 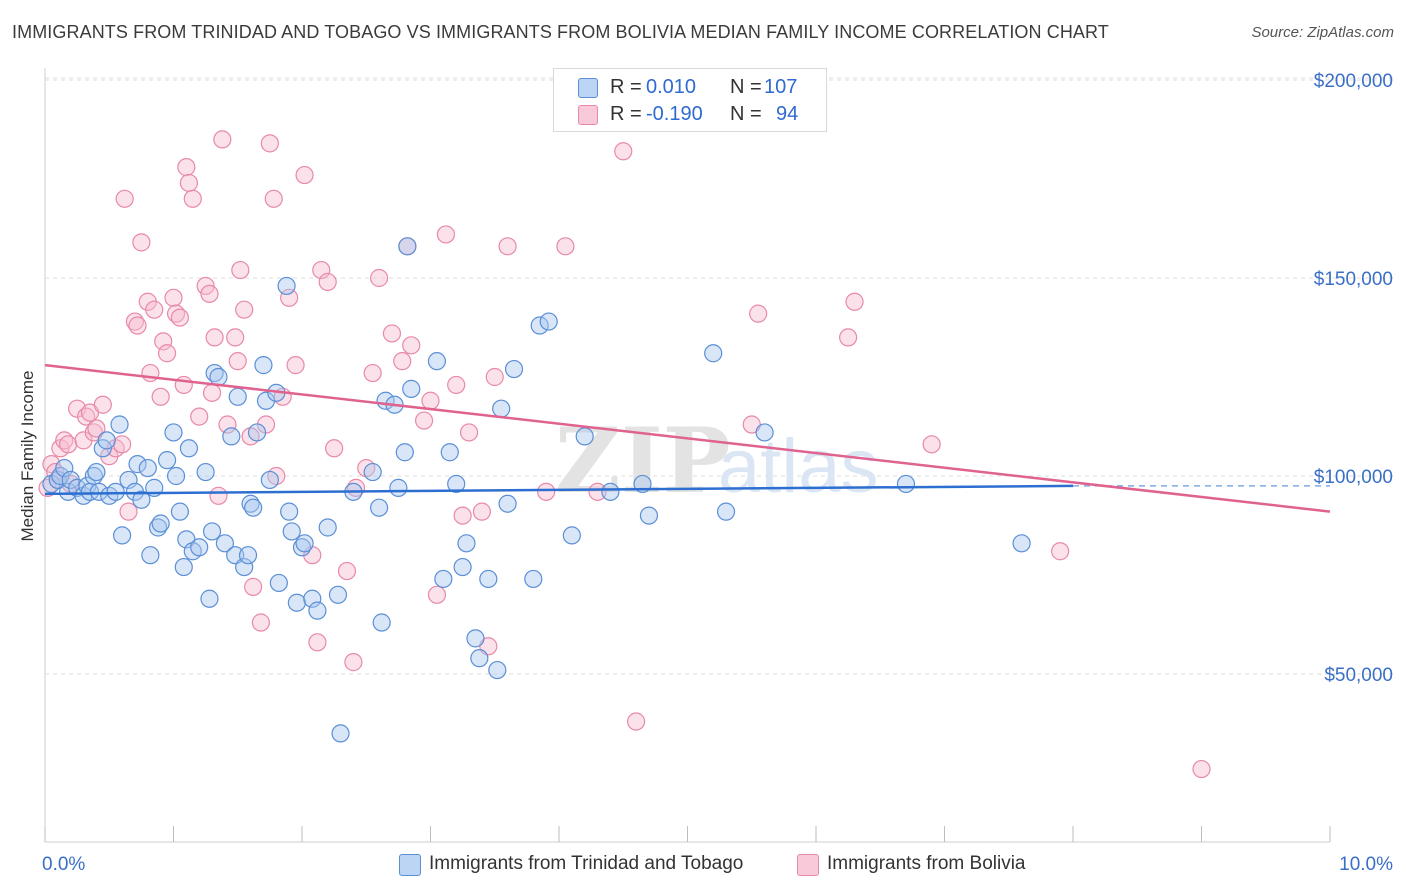 What do you see at coordinates (926, 863) in the screenshot?
I see `bottom-legend-label: Immigrants from Bolivia` at bounding box center [926, 863].